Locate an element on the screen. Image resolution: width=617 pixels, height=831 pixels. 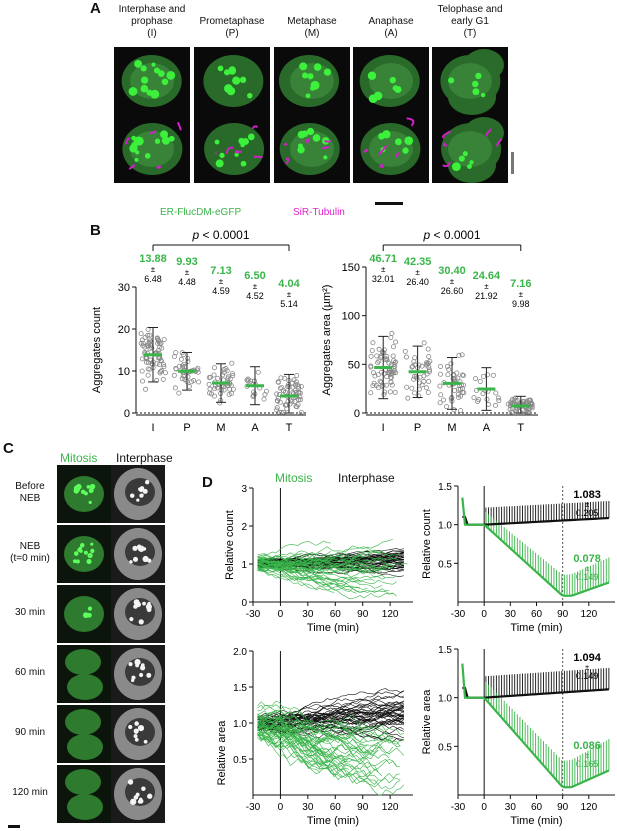
x-tick-label: 60 is located at coordinates (336, 614).